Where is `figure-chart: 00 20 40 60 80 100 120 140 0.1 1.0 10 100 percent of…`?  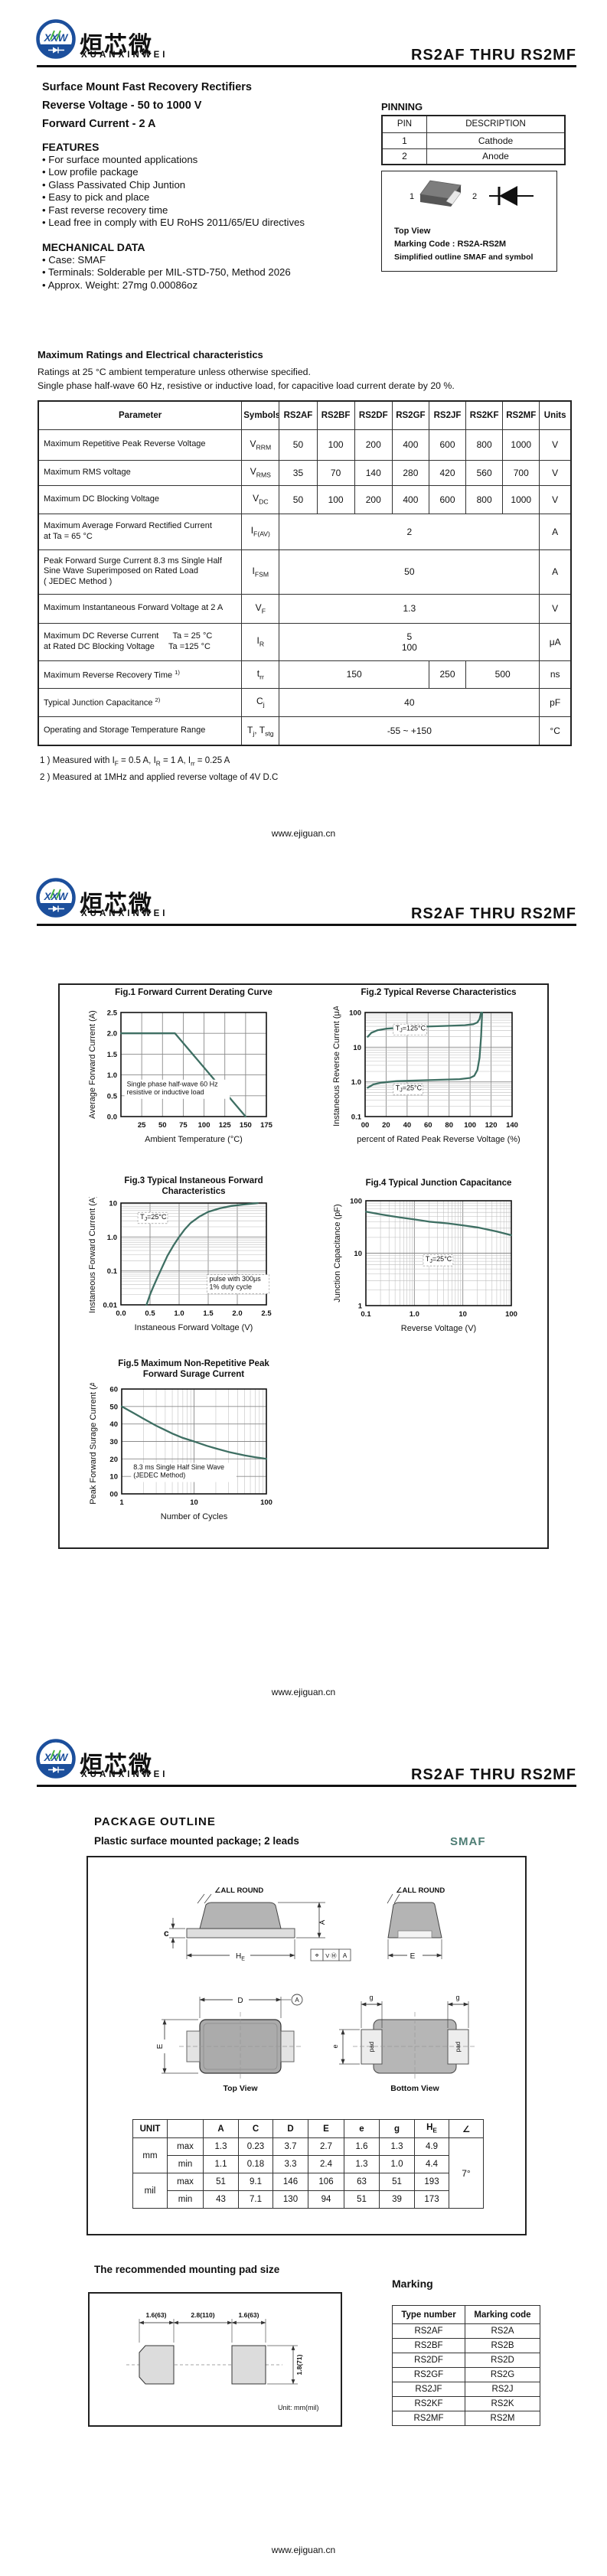 figure-chart: 00 20 40 60 80 100 120 140 0.1 1.0 10 100 percent of… is located at coordinates (427, 1075).